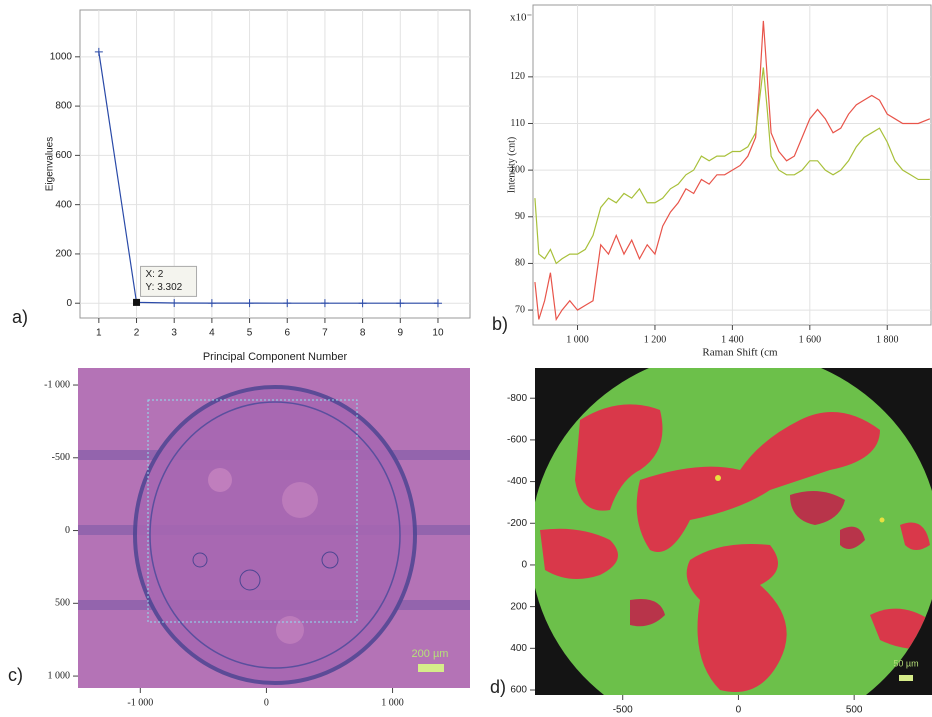 Image resolution: width=932 pixels, height=717 pixels. What do you see at coordinates (517, 398) in the screenshot?
I see `y-tick-label: -800` at bounding box center [517, 398].